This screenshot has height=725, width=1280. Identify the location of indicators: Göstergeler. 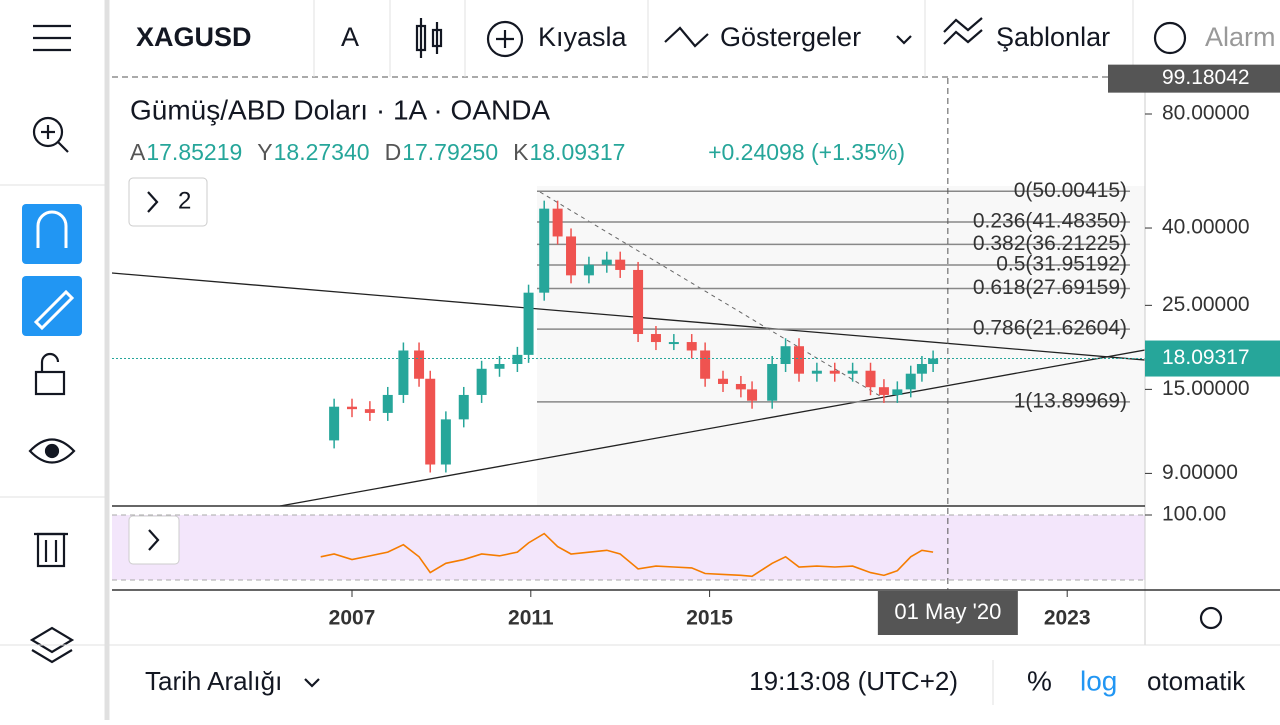
(790, 37).